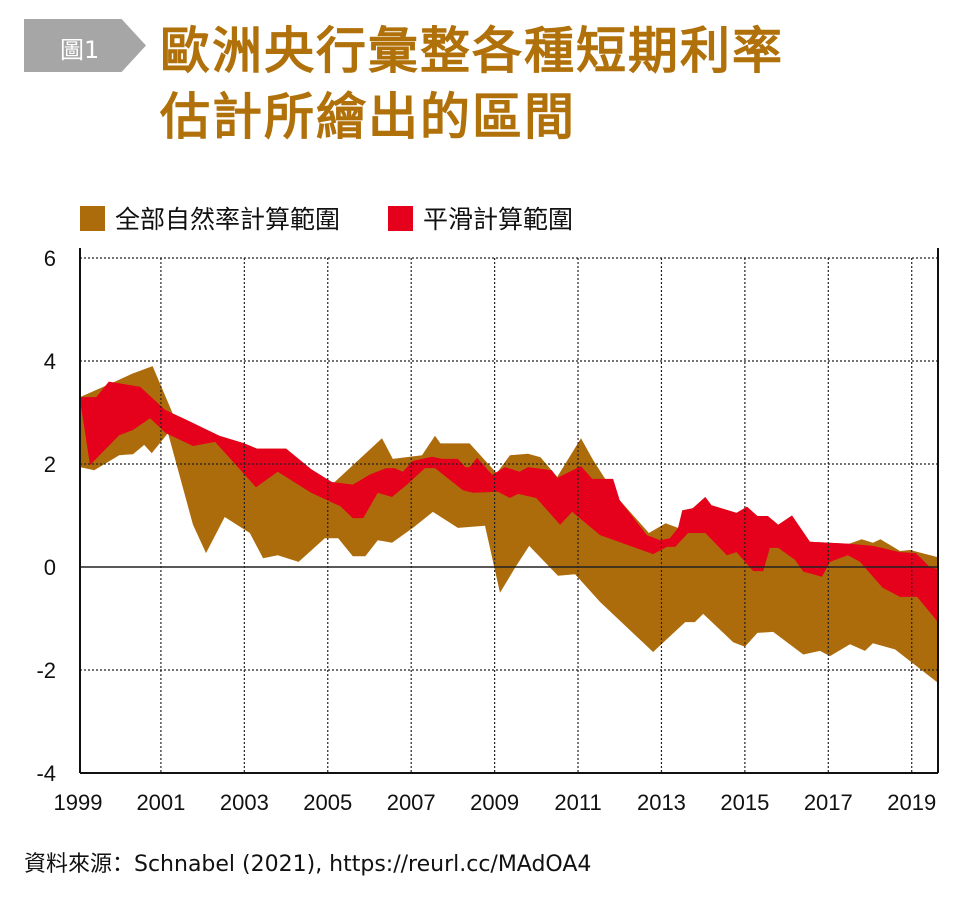 This screenshot has height=901, width=961. I want to click on x-tick-label: 2019, so click(911, 802).